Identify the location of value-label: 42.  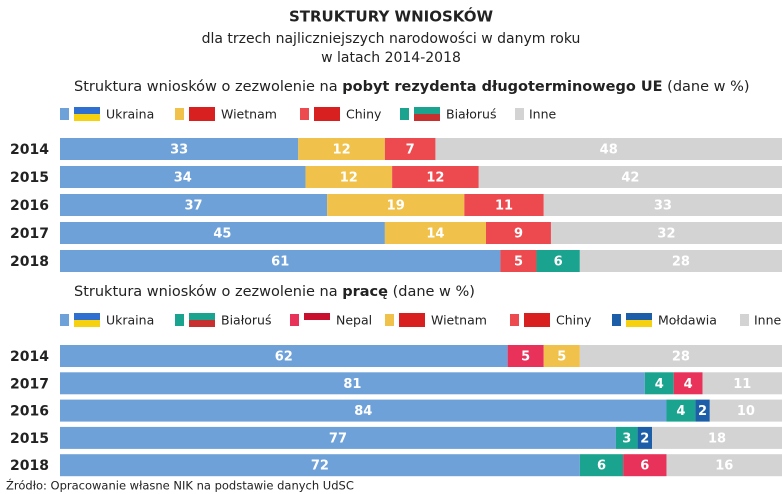
(630, 178).